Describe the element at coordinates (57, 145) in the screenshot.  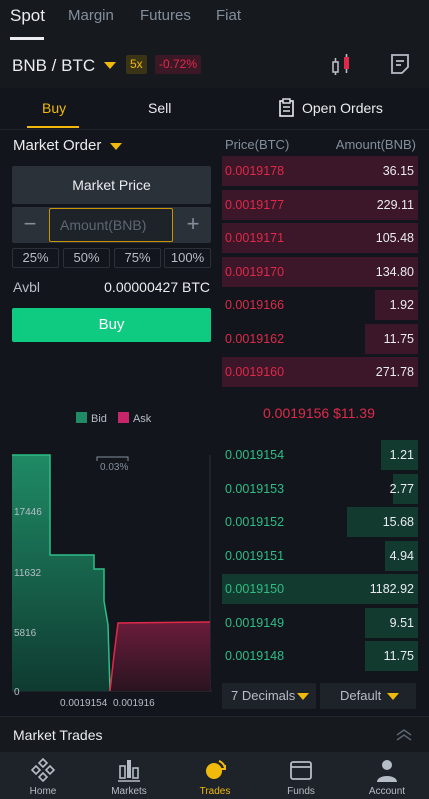
I see `order-type-selector: Market Order` at that location.